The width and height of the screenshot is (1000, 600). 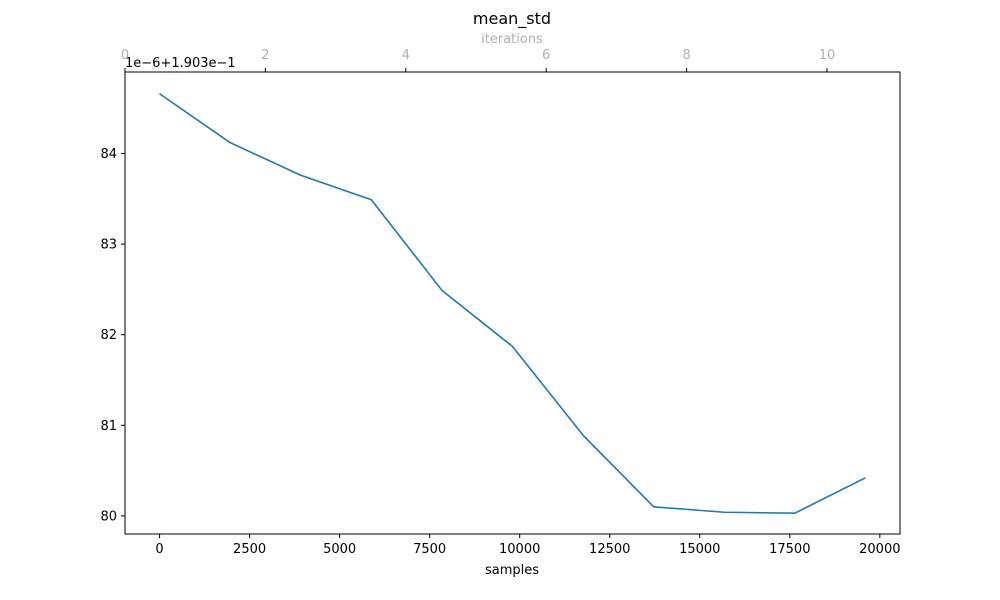 What do you see at coordinates (265, 55) in the screenshot?
I see `top-tick-label: 2` at bounding box center [265, 55].